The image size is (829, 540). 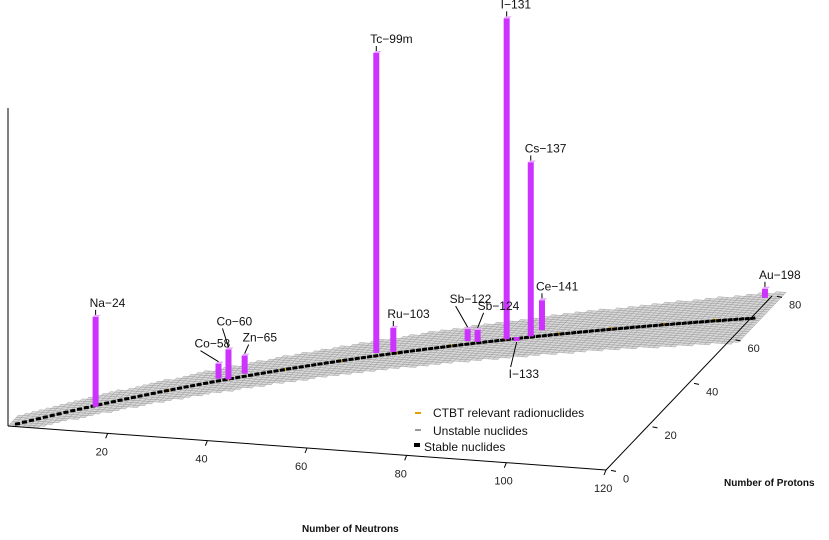 I want to click on nuclide-label: Cs−137, so click(x=546, y=148).